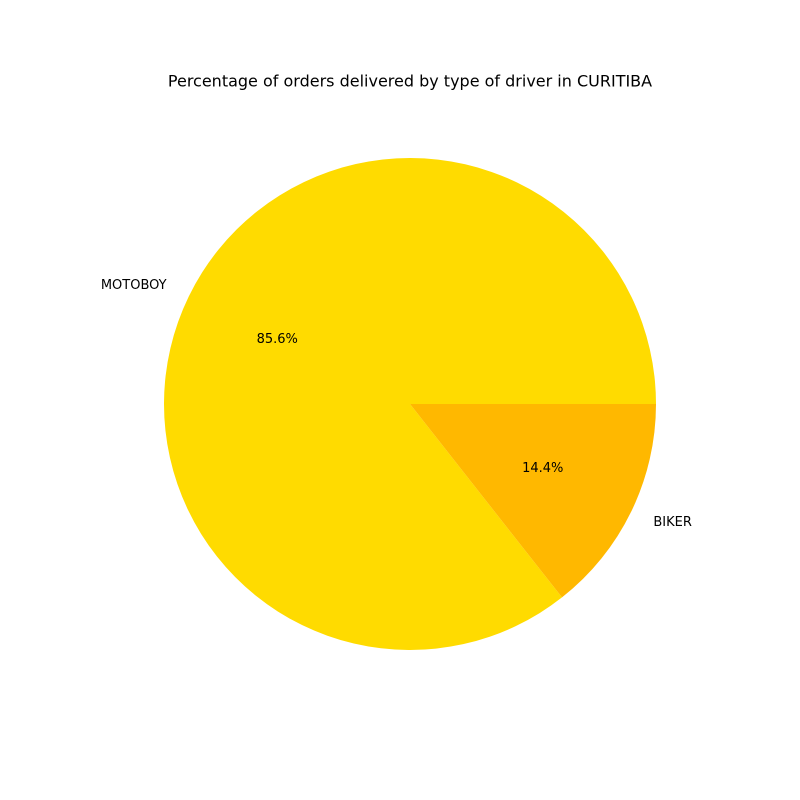 This screenshot has width=800, height=800. Describe the element at coordinates (672, 522) in the screenshot. I see `slice-label-biker: BIKER` at that location.